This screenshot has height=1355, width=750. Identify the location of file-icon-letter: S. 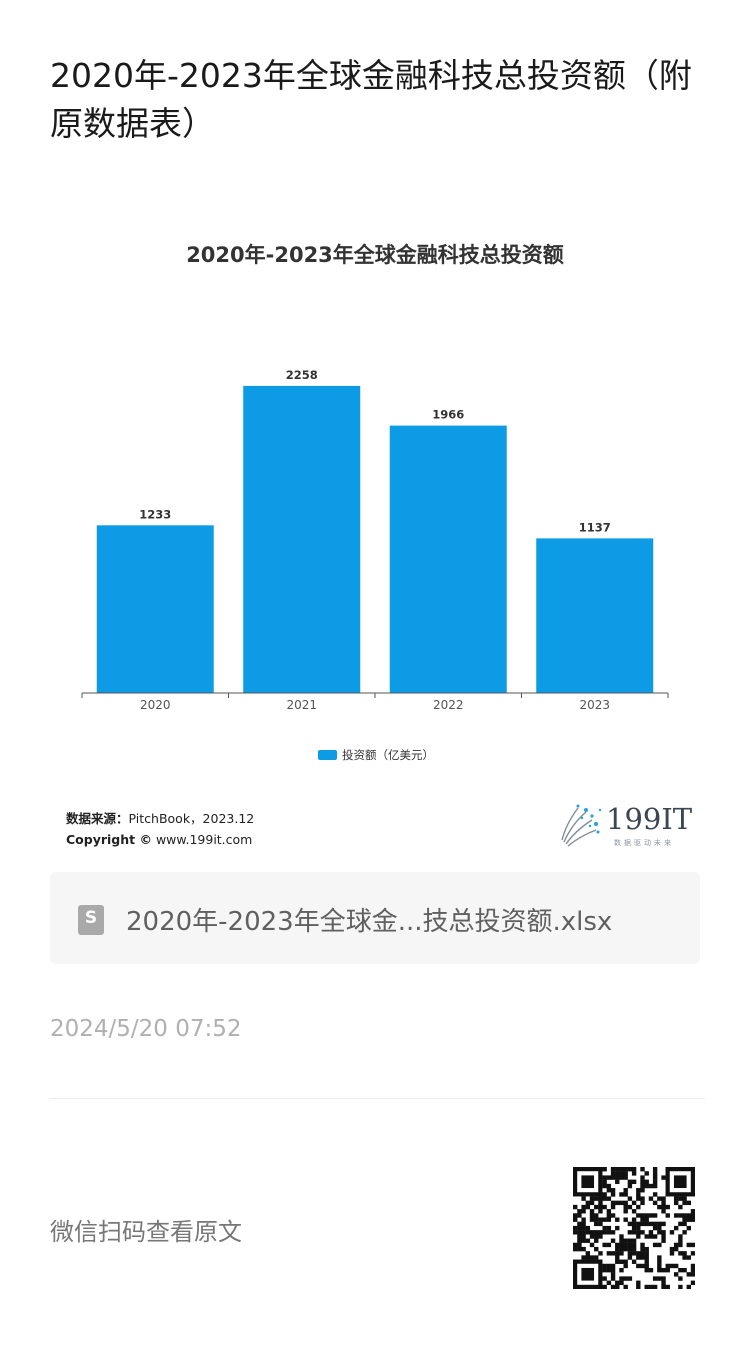
(91, 918).